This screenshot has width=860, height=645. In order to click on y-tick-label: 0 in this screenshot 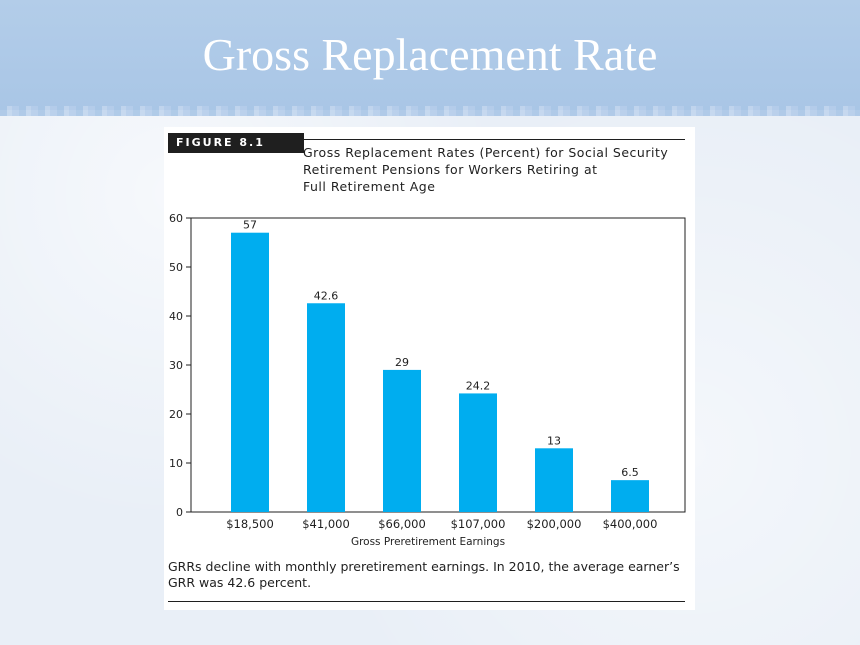, I will do `click(179, 512)`.